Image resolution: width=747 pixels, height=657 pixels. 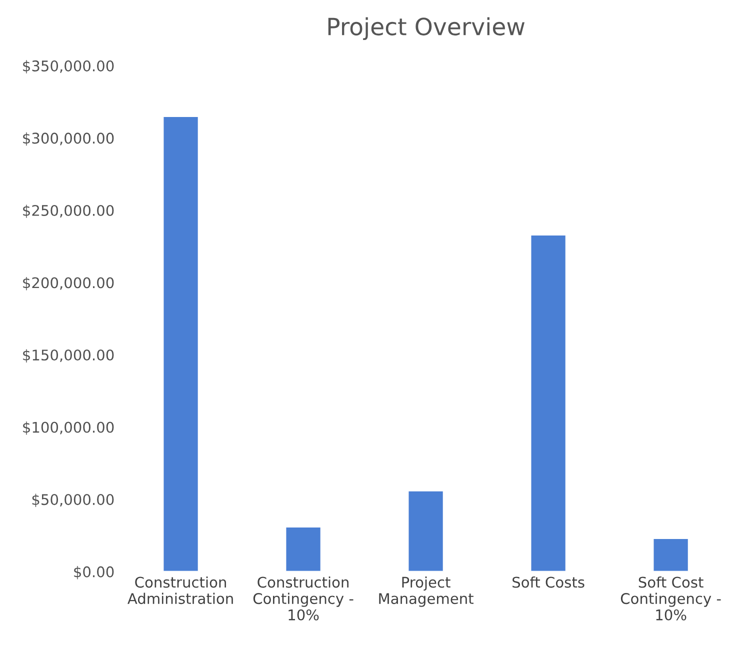 I want to click on y-tick-label: $0.00, so click(x=94, y=573).